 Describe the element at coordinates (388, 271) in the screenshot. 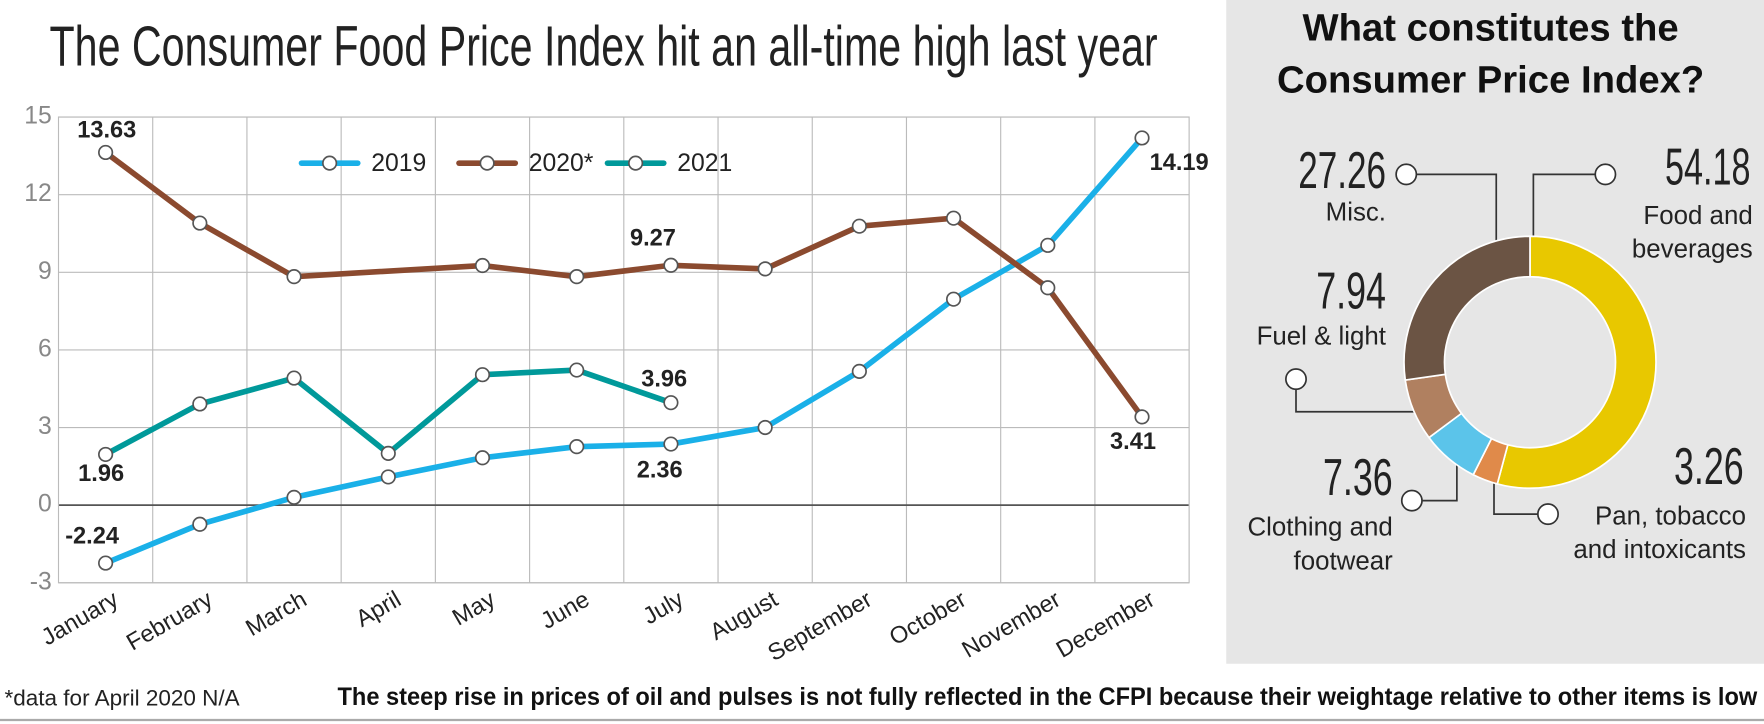

I see `connector` at that location.